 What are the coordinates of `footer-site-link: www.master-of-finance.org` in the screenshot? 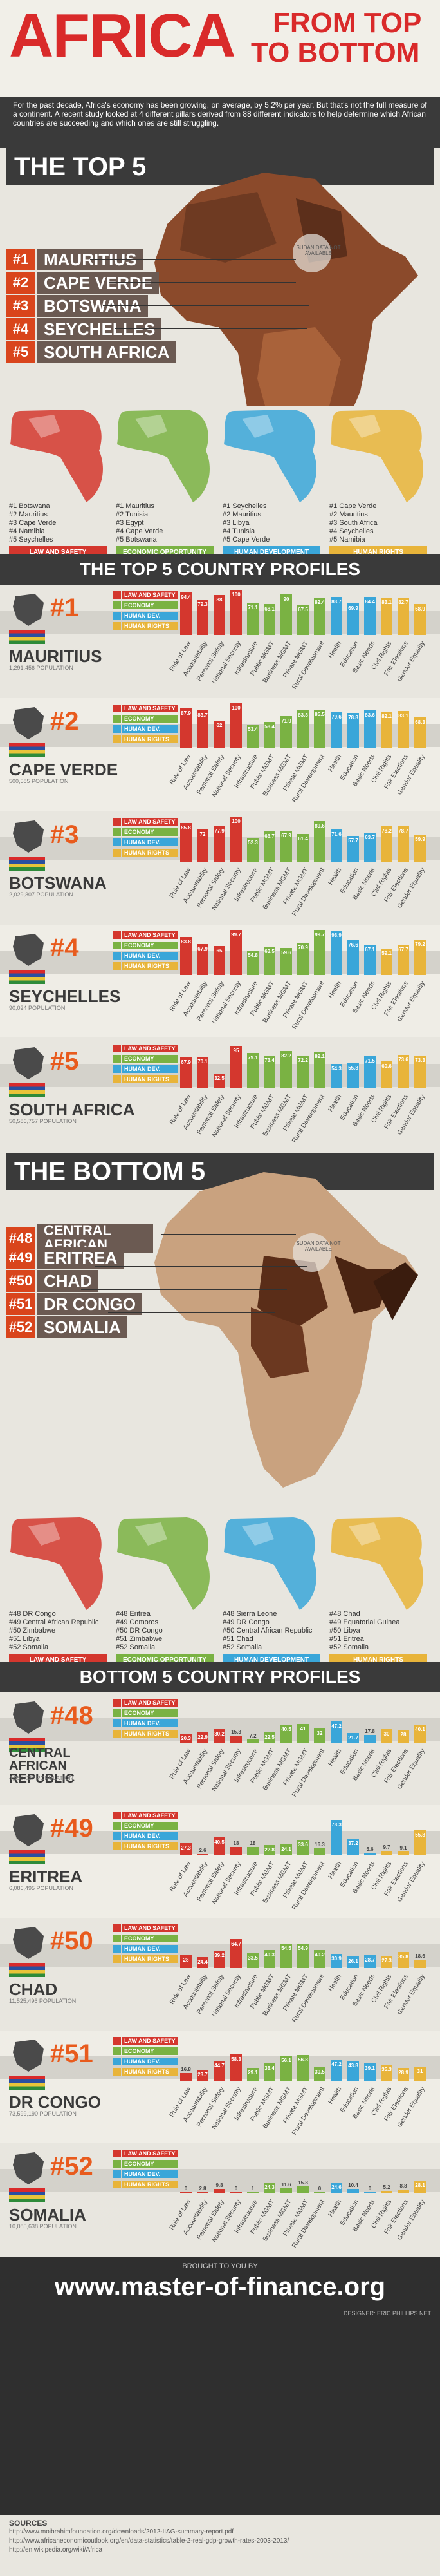 It's located at (220, 2287).